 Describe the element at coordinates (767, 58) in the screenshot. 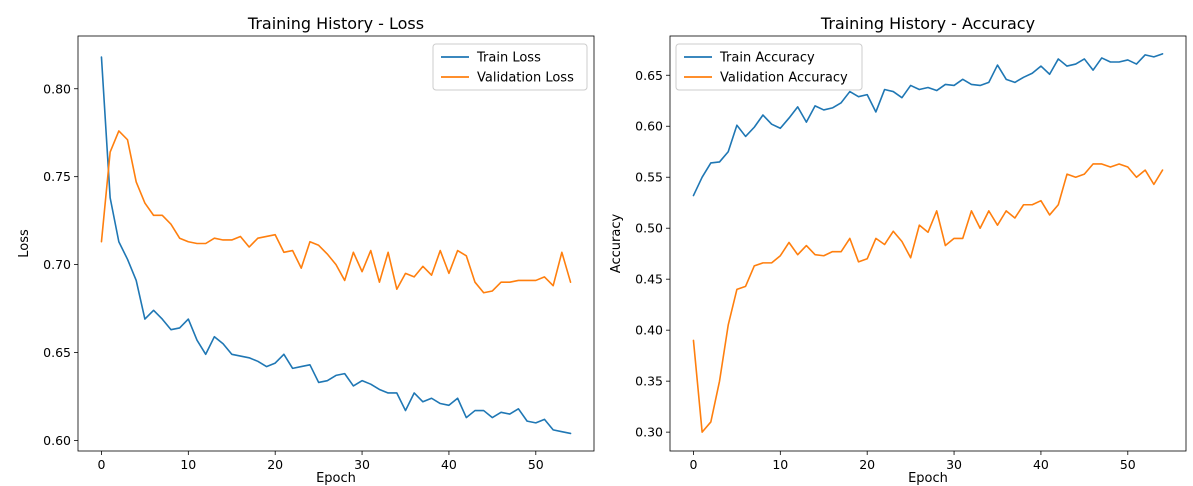

I see `legend-label: Train Accuracy` at that location.